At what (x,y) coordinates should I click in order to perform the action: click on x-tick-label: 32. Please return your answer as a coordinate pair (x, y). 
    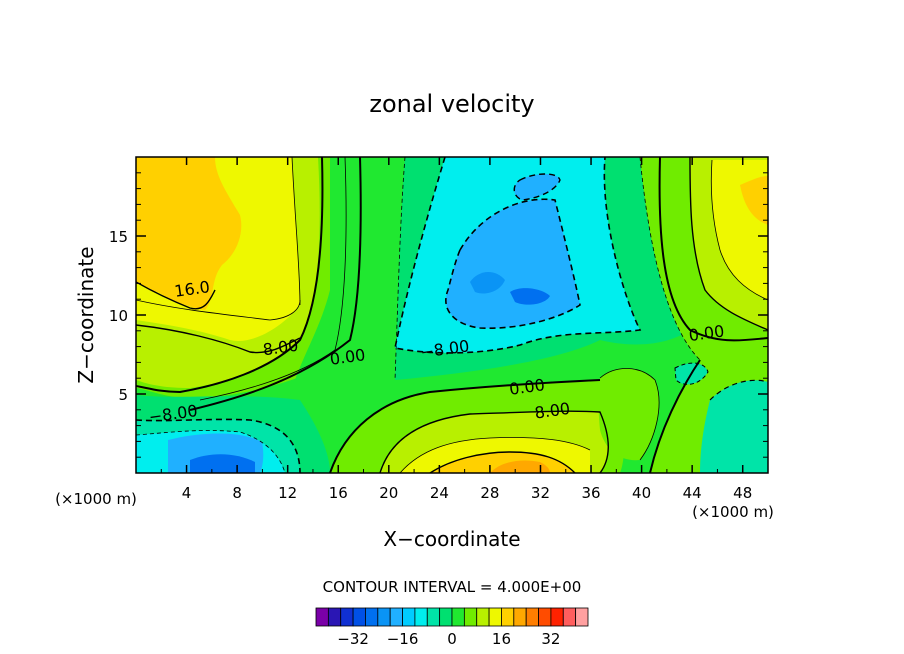
    Looking at the image, I should click on (540, 493).